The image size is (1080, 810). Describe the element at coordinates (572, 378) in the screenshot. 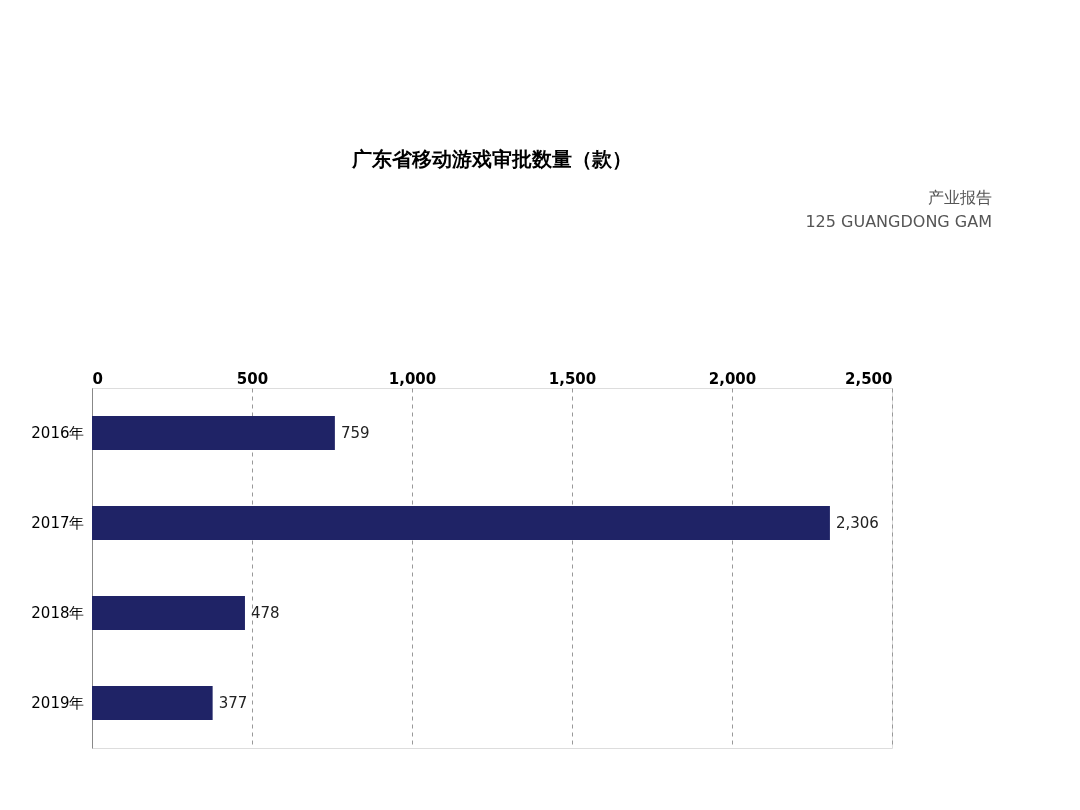

I see `x-tick-label: 1,500` at that location.